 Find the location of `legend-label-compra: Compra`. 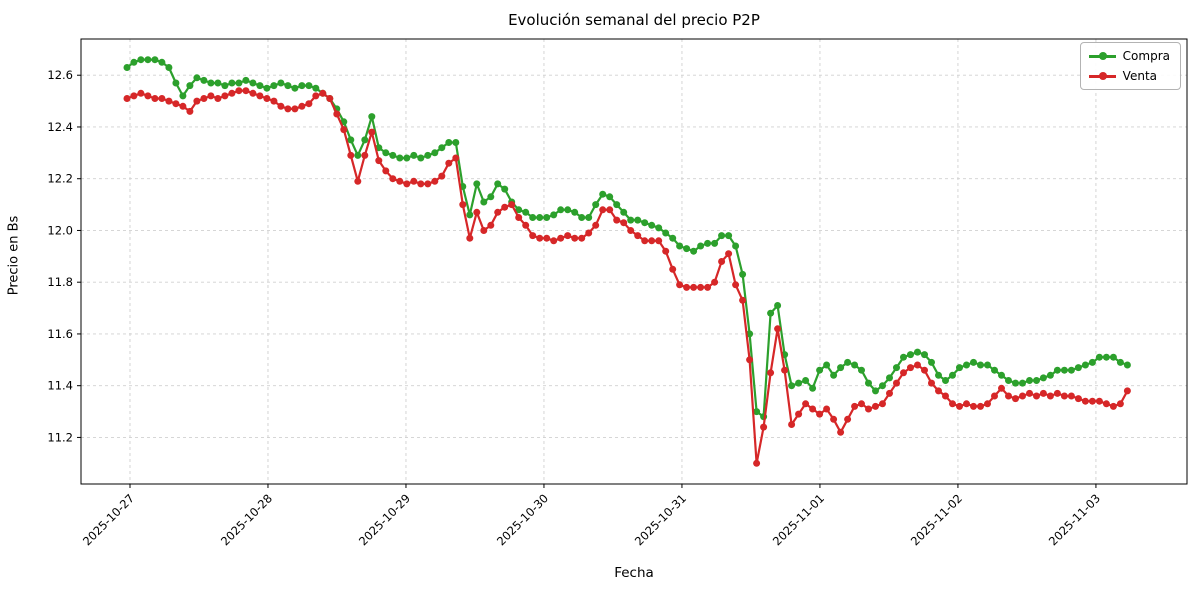

legend-label-compra: Compra is located at coordinates (1146, 56).